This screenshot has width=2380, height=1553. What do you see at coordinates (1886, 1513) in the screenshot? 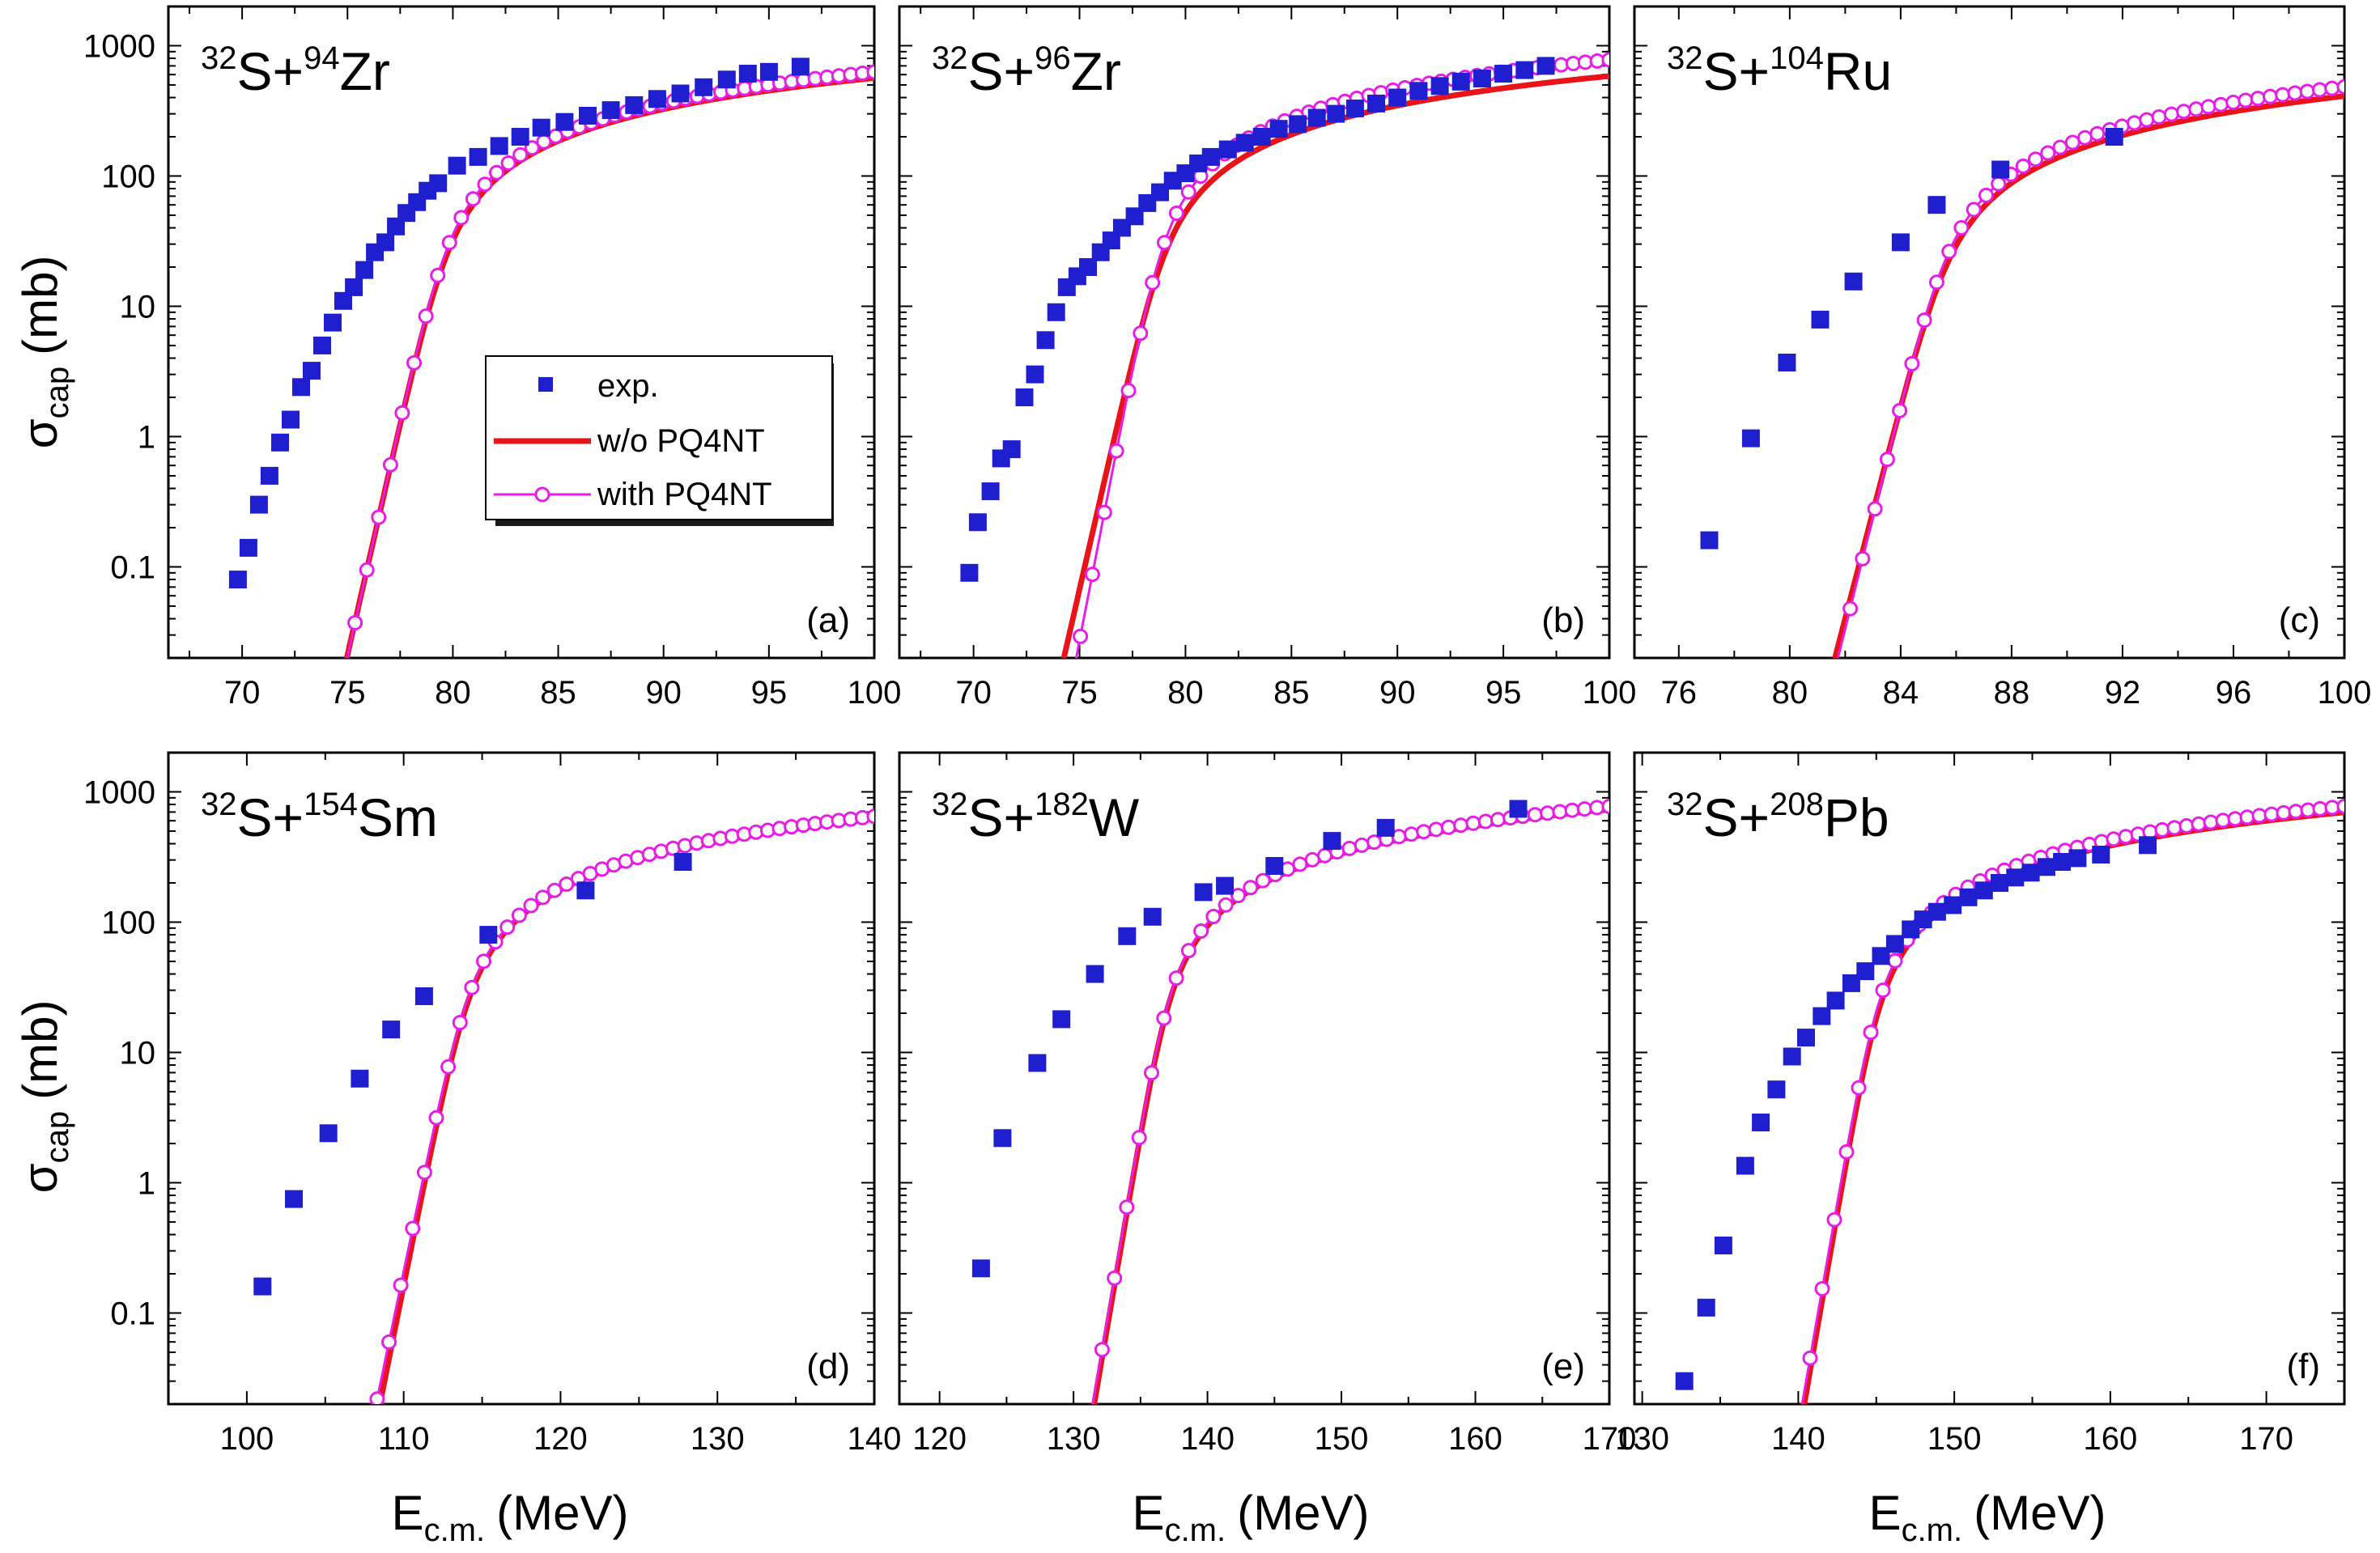
I see `x-axis-label-main: E` at bounding box center [1886, 1513].